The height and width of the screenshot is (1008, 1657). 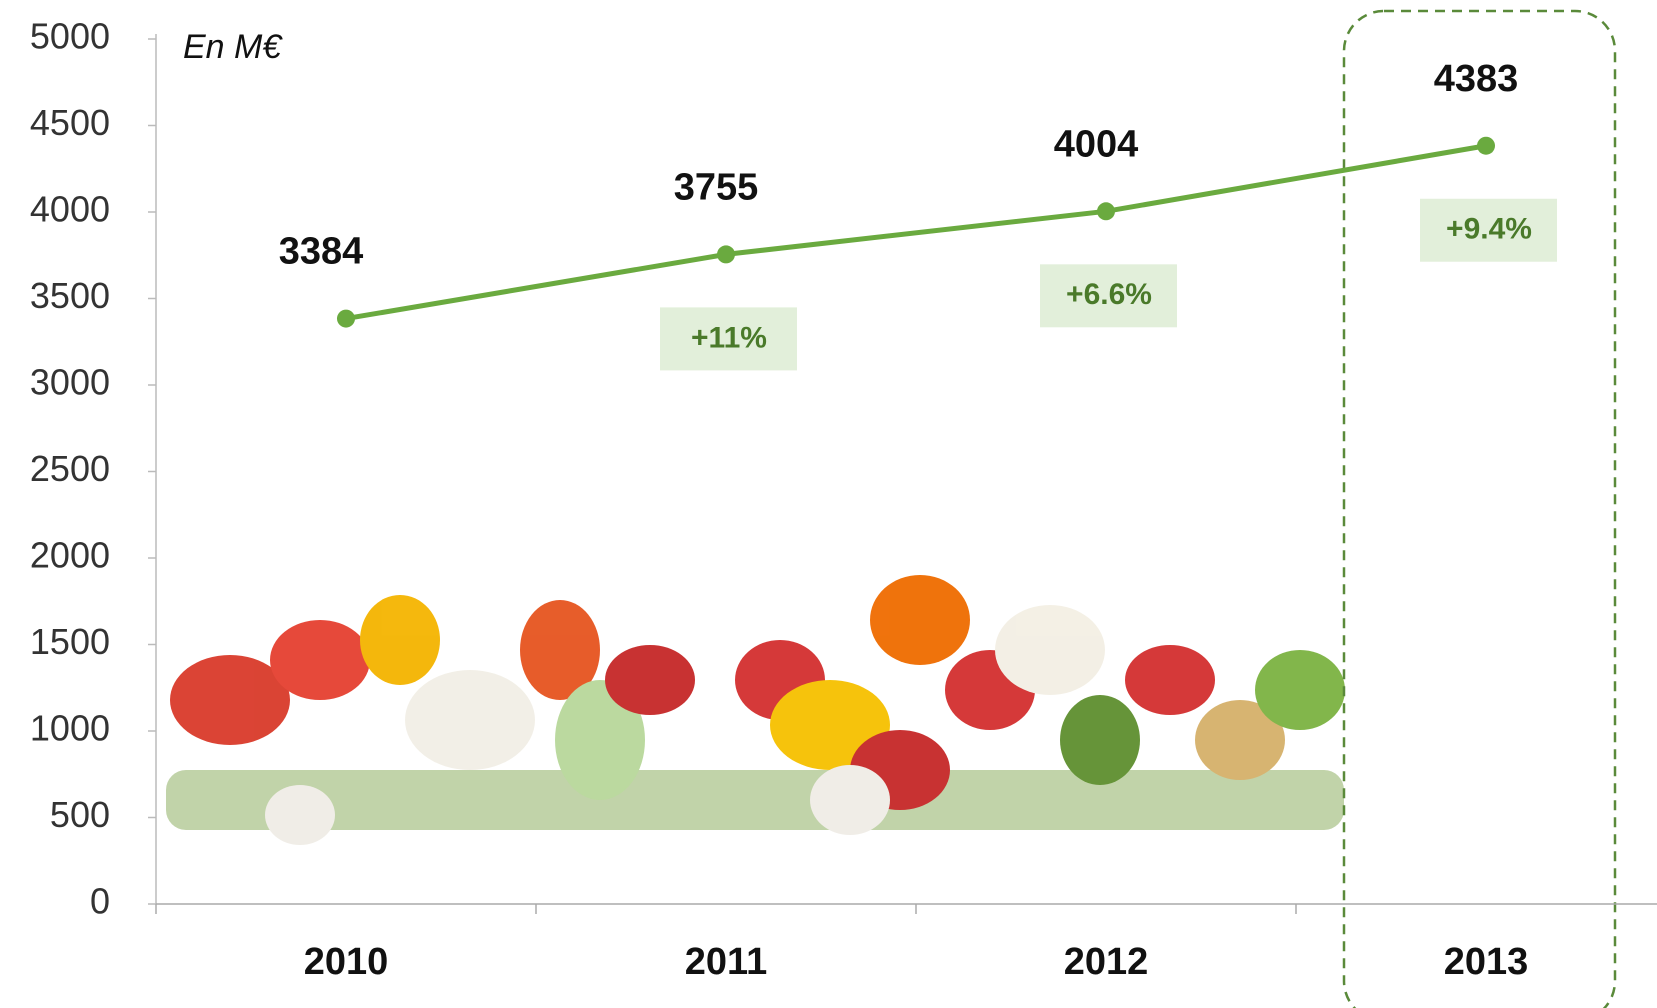 What do you see at coordinates (726, 962) in the screenshot?
I see `x-tick-label: 2011` at bounding box center [726, 962].